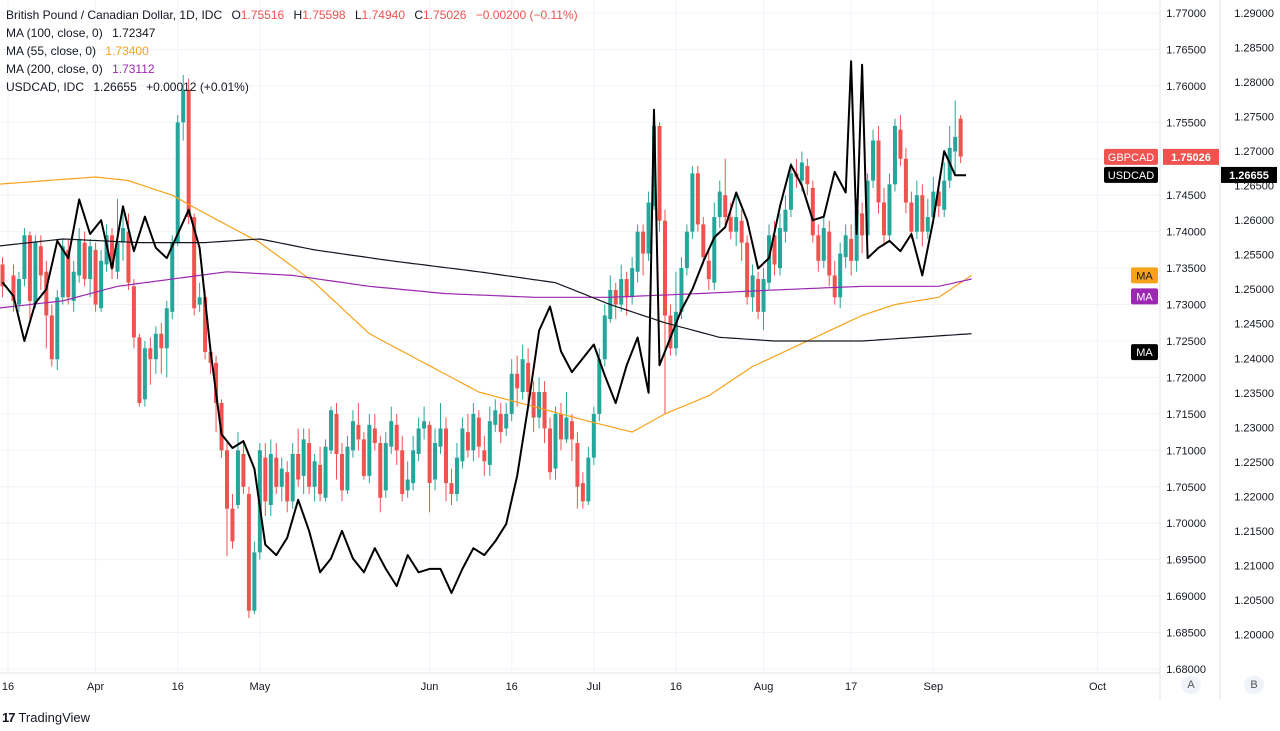  Describe the element at coordinates (1254, 14) in the screenshot. I see `right-price-tick-label: 1.29000` at that location.